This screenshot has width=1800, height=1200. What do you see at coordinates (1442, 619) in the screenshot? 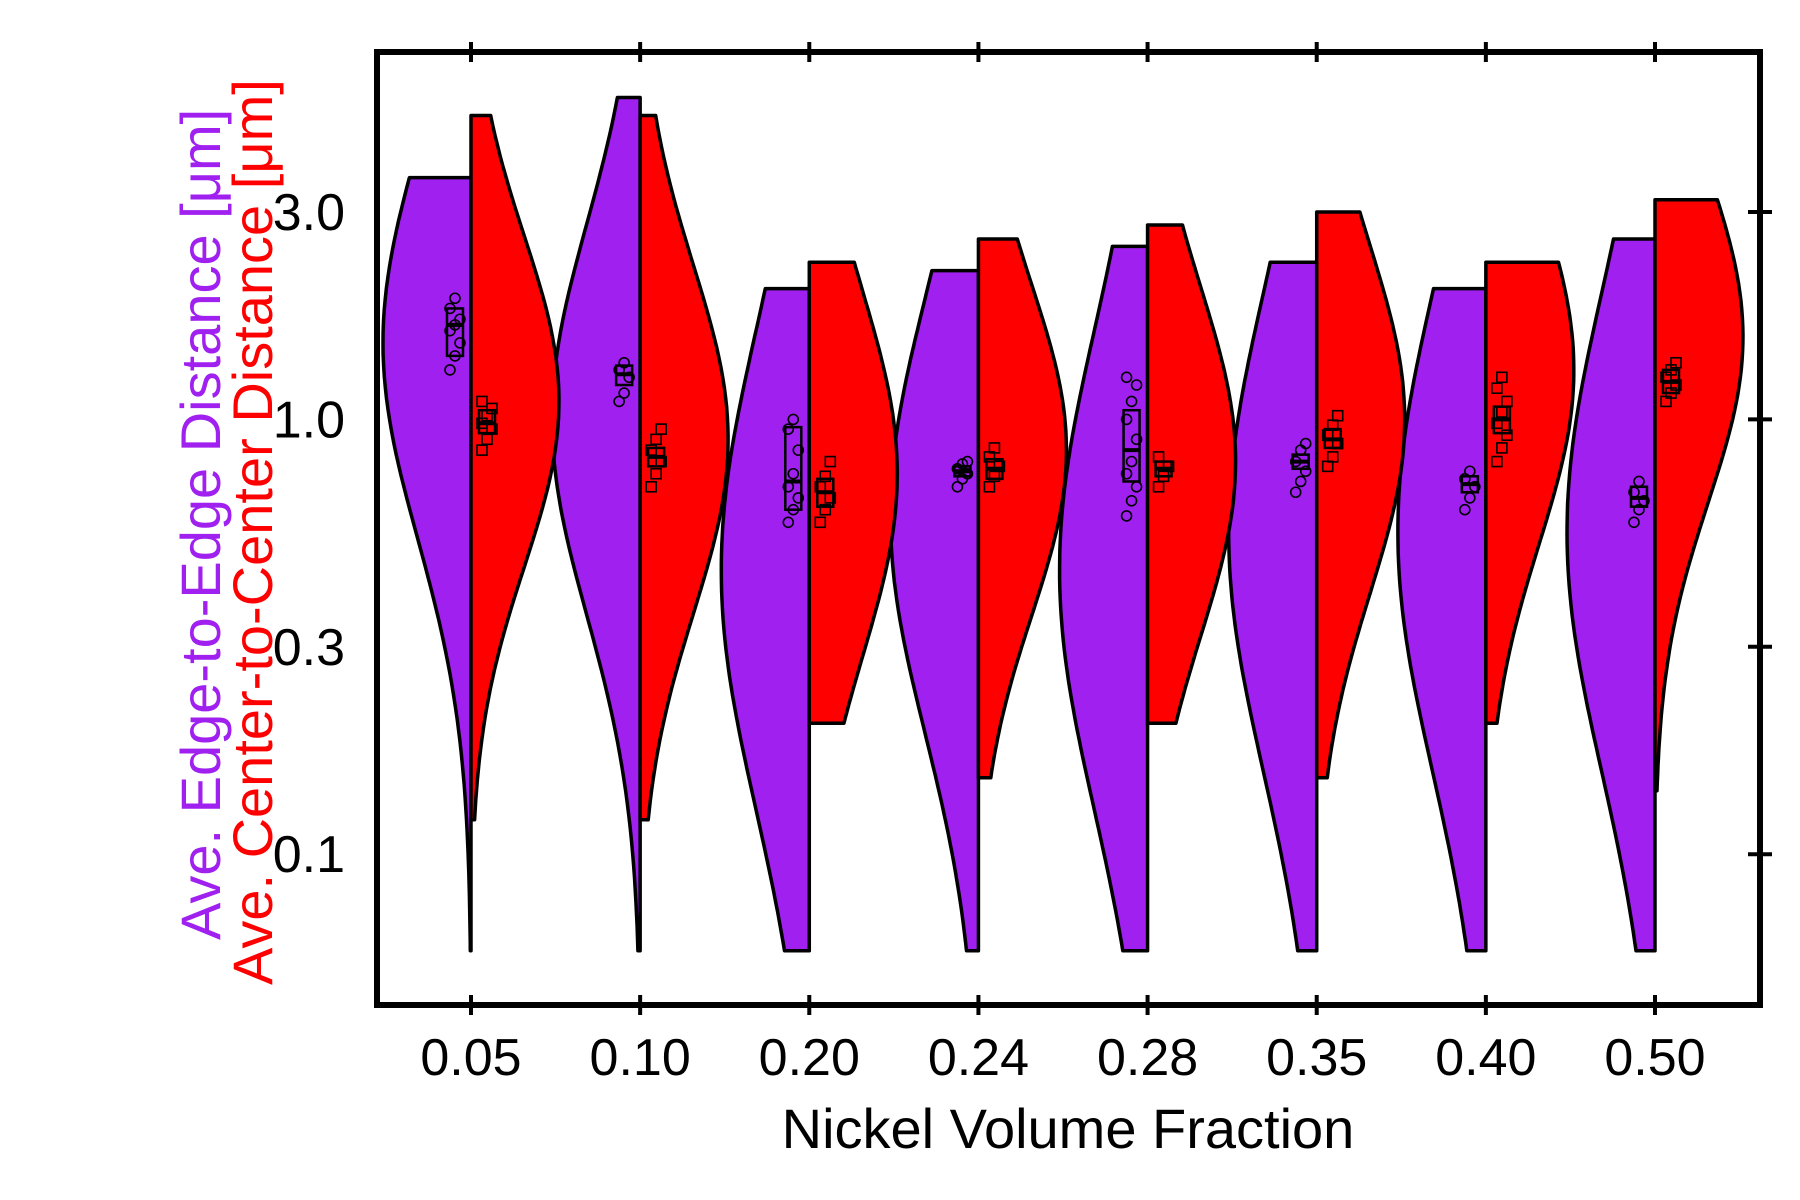
I see `violin-left-0.40` at bounding box center [1442, 619].